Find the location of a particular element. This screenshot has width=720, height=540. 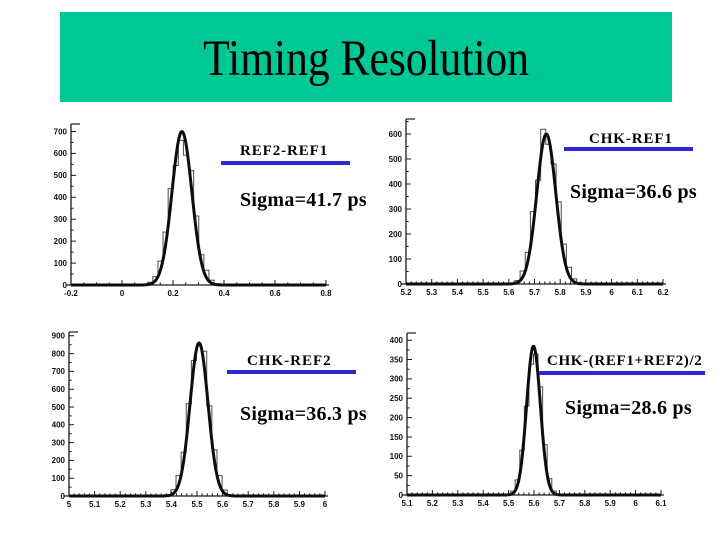

svg-text: 900 is located at coordinates (59, 336).